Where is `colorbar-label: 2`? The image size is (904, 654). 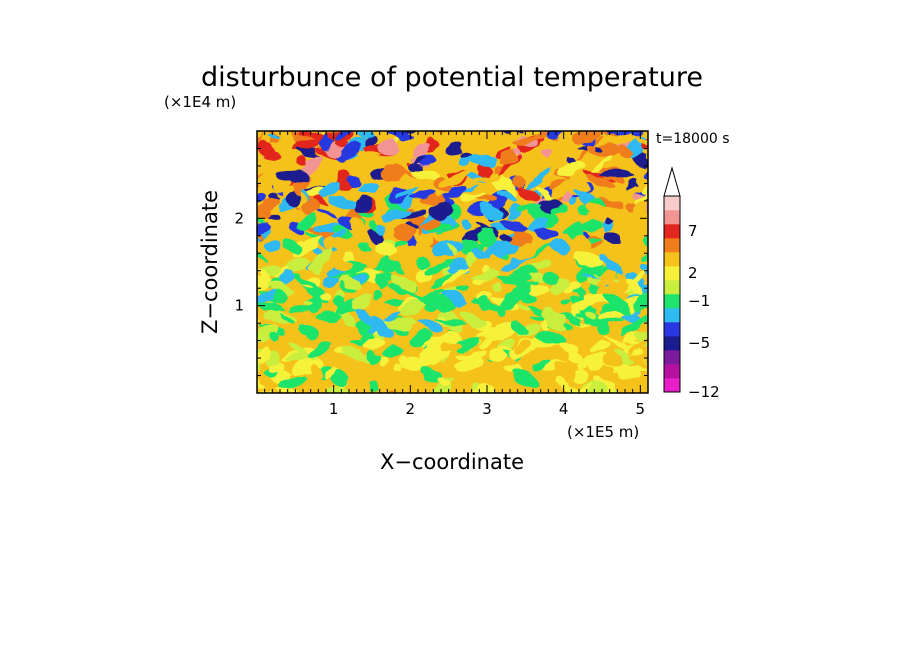 colorbar-label: 2 is located at coordinates (693, 273).